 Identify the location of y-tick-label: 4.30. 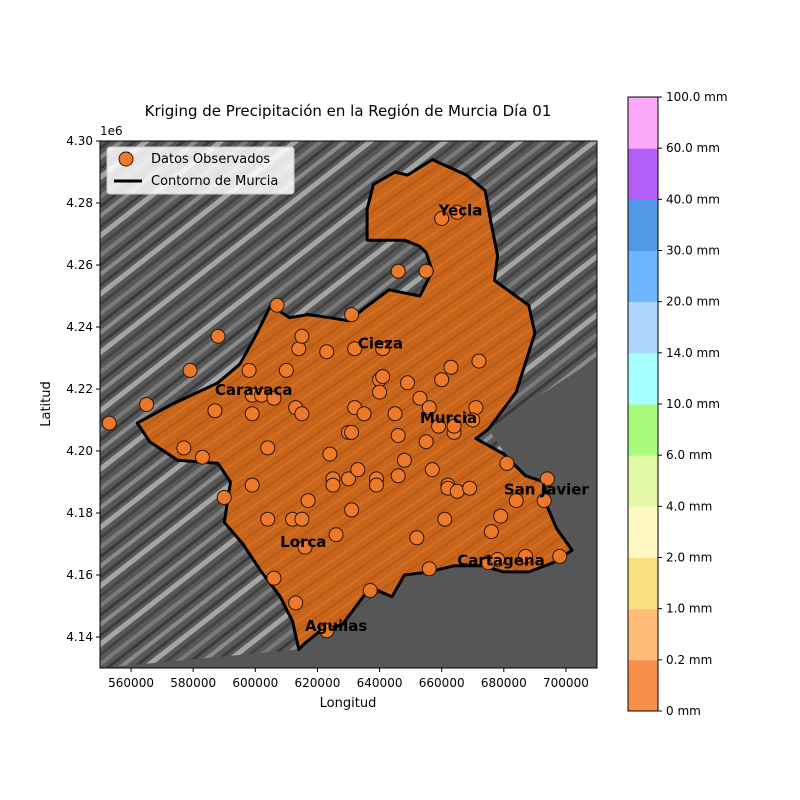
(79, 141).